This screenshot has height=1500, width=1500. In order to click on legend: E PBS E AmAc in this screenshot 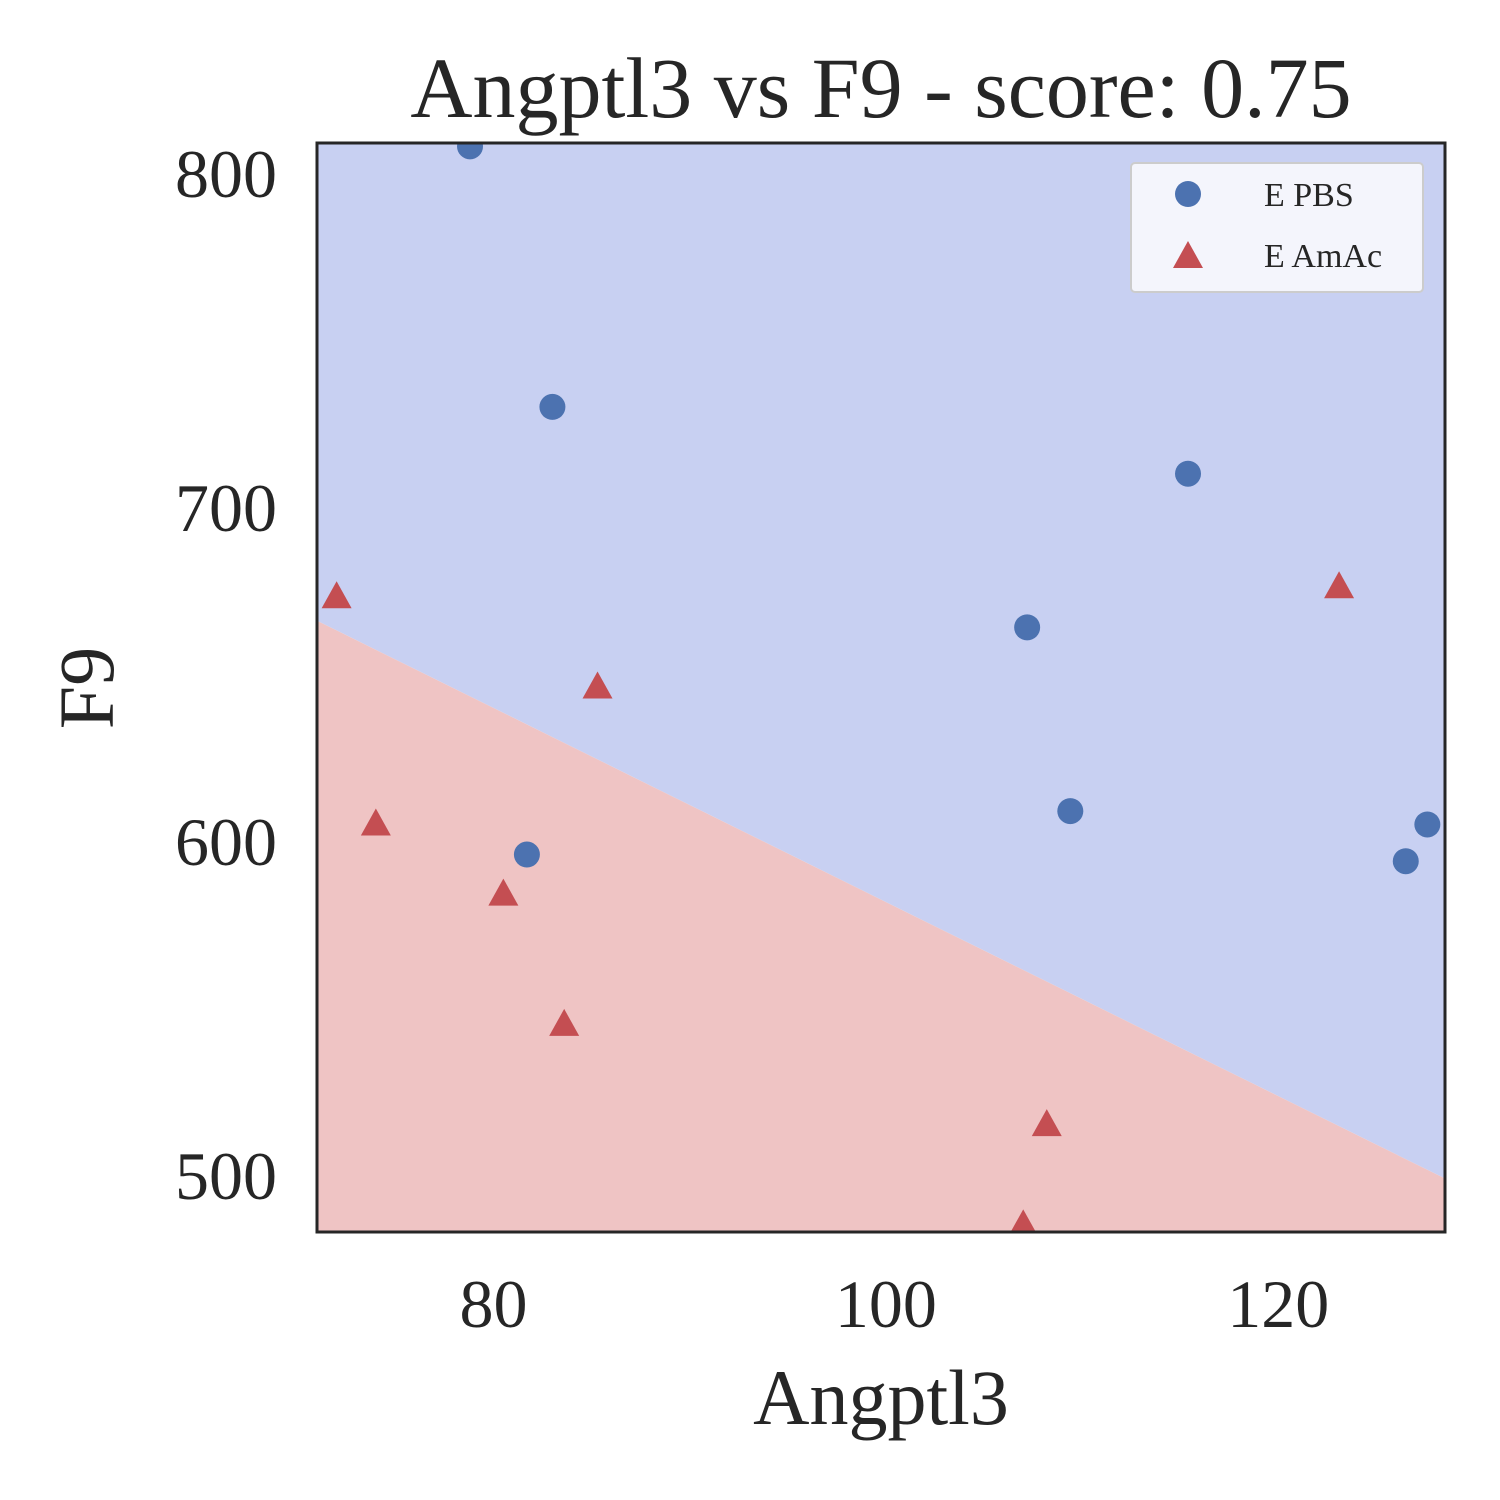, I will do `click(1277, 227)`.